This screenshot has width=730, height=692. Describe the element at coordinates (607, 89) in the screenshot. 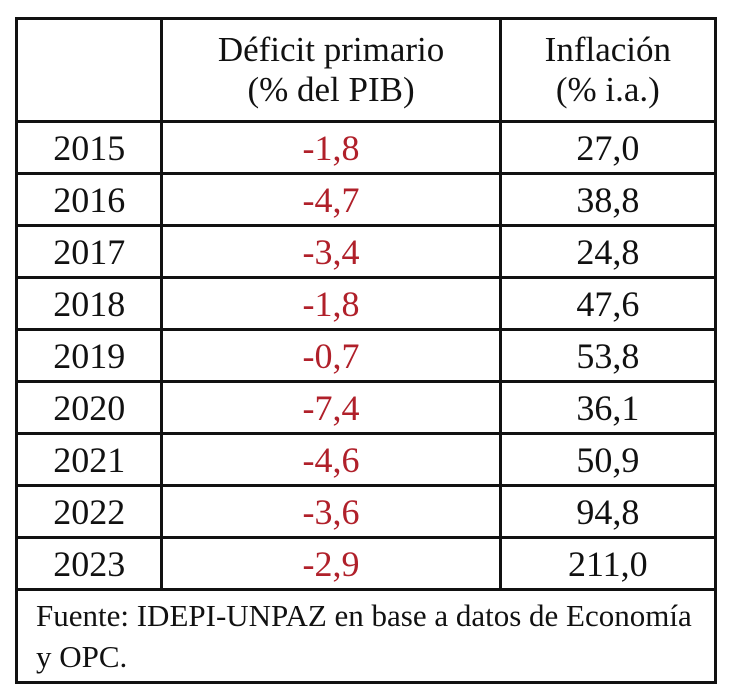

I see `header-inflacion-line2: (% i.a.)` at that location.